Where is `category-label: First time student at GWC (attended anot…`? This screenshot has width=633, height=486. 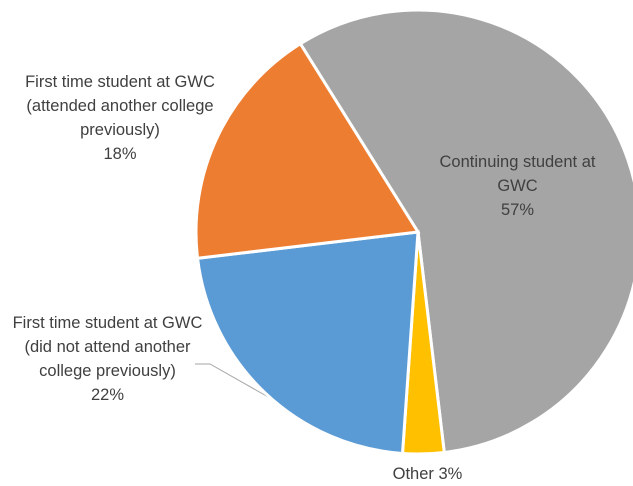 category-label: First time student at GWC (attended anot… is located at coordinates (120, 106).